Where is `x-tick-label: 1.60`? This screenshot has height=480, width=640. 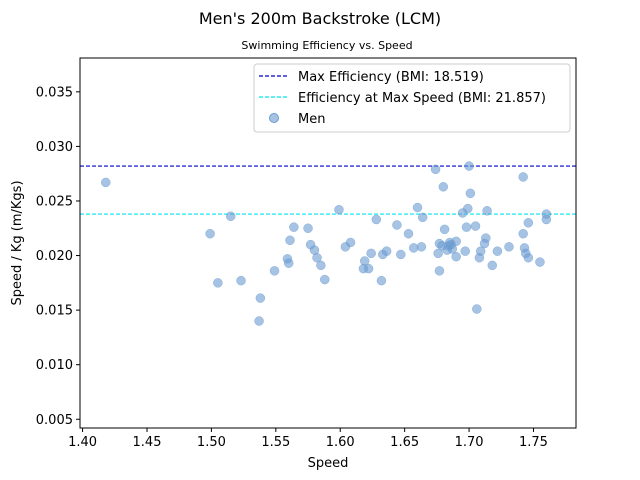 x-tick-label: 1.60 is located at coordinates (340, 442).